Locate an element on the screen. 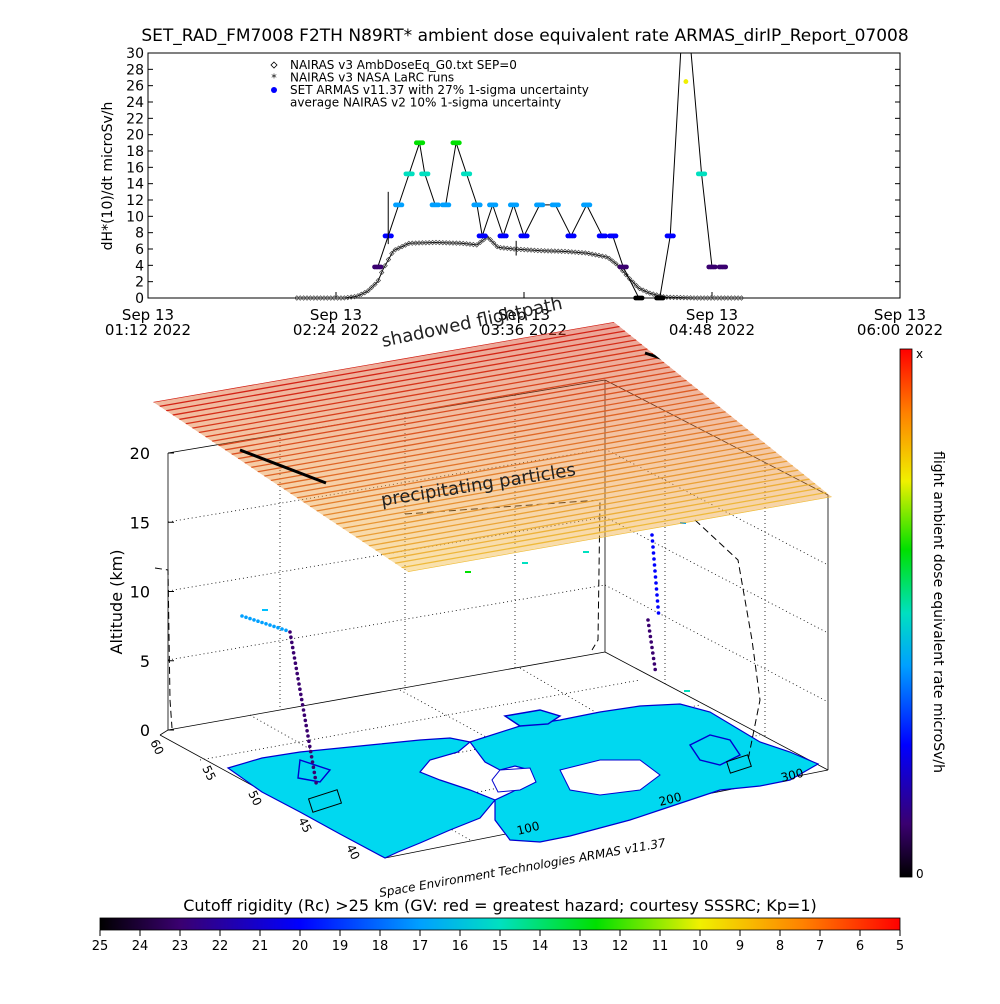  latitude-tick-label: 40 is located at coordinates (352, 852).